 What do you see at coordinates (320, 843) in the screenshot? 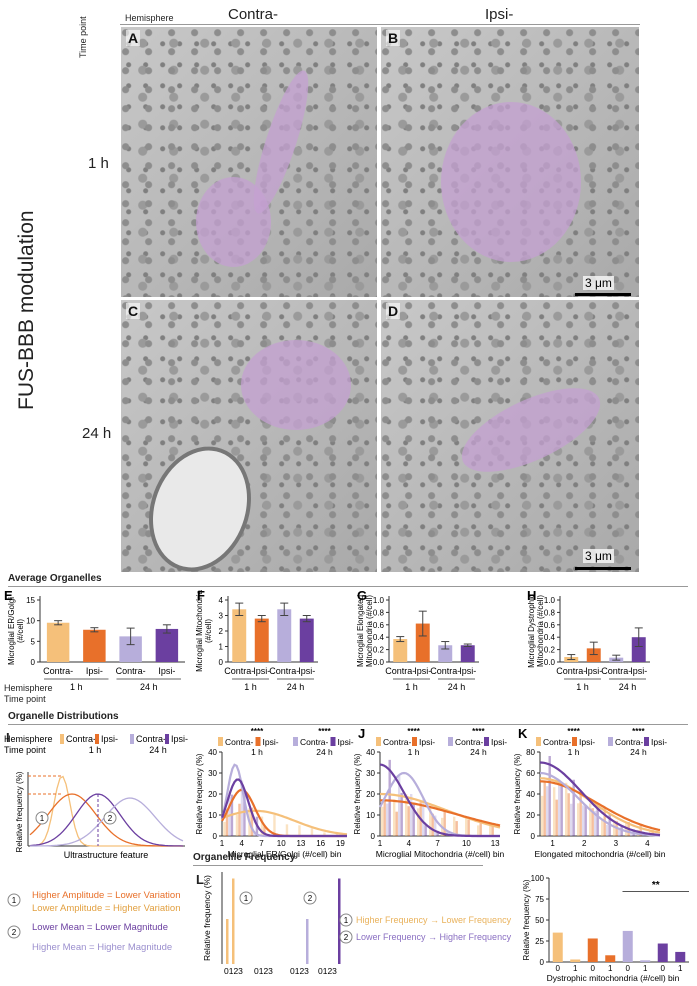
I see `x-tick-label-ER: 16` at bounding box center [320, 843].